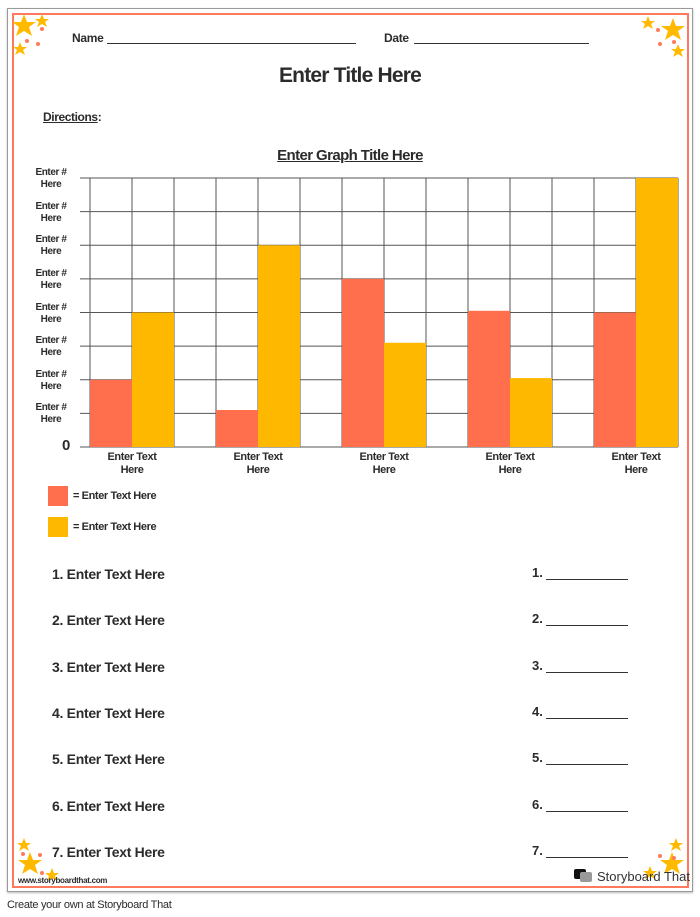  What do you see at coordinates (66, 445) in the screenshot?
I see `y-tick-label: 0` at bounding box center [66, 445].